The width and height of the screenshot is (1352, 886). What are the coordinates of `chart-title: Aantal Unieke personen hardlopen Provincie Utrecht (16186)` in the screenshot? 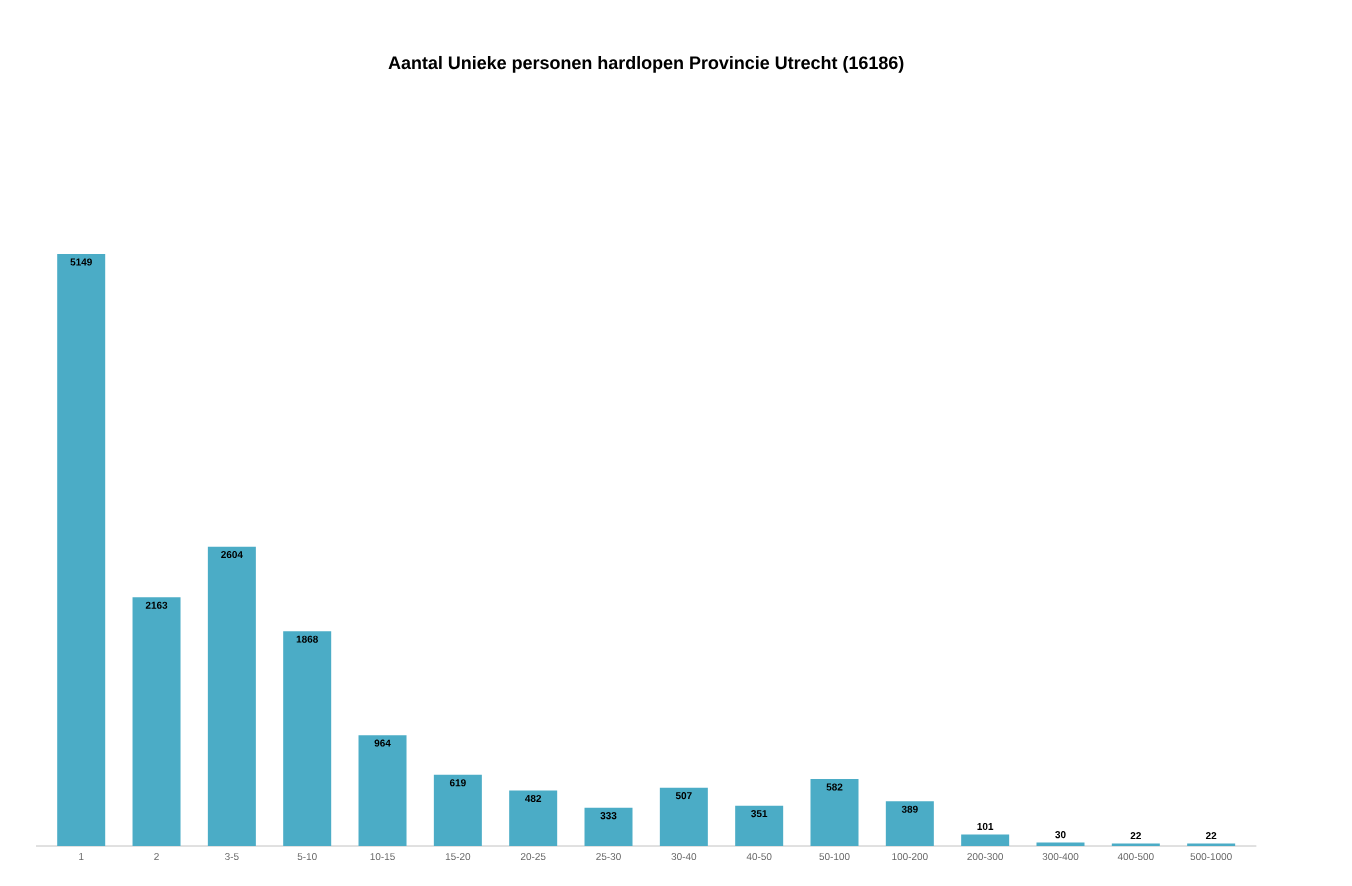 It's located at (646, 64).